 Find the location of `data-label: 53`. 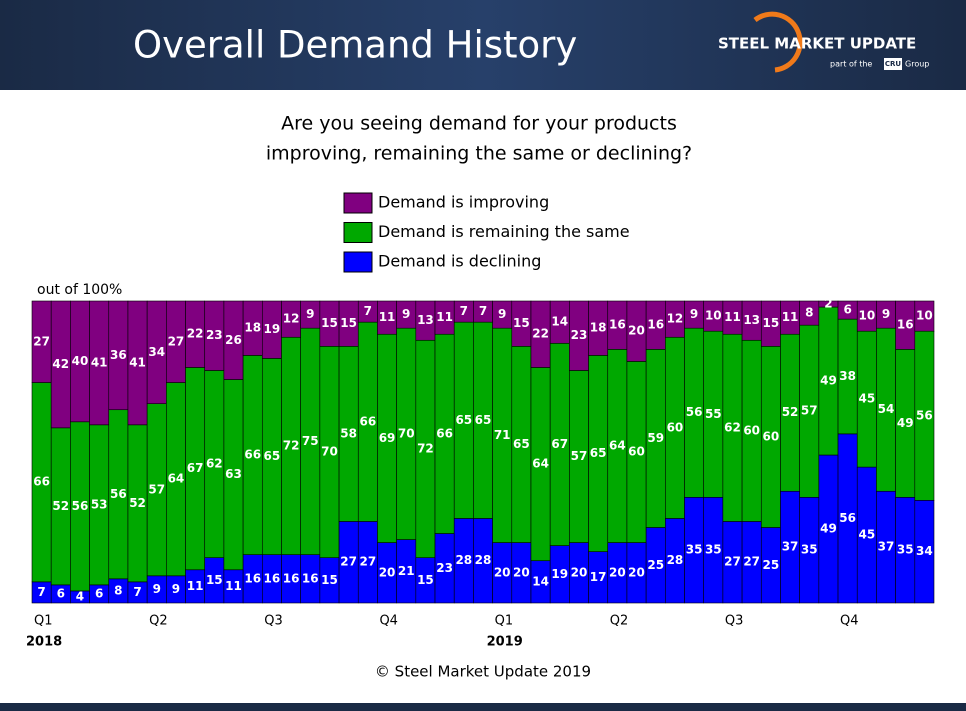

data-label: 53 is located at coordinates (99, 504).